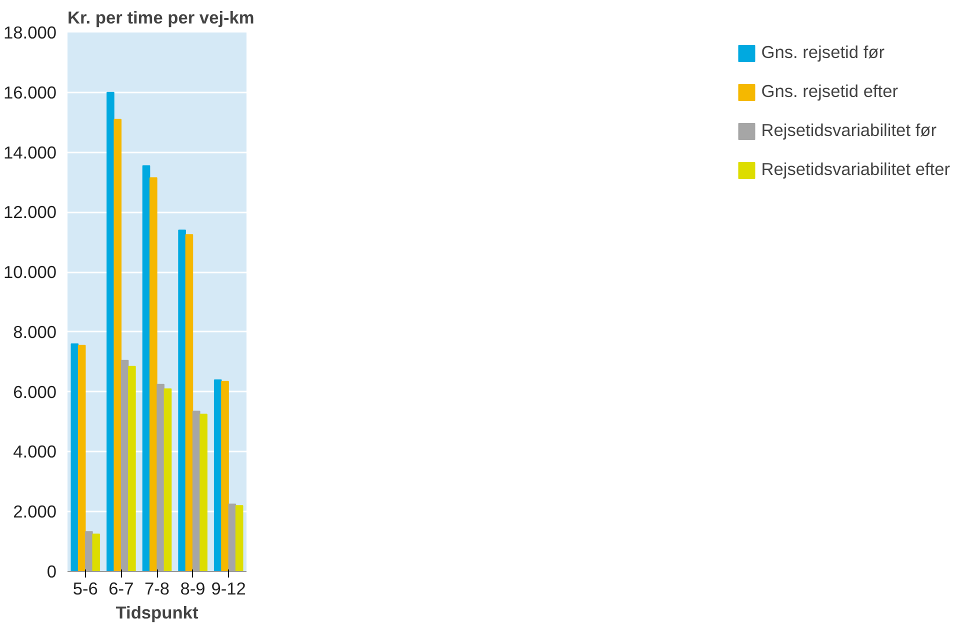 Image resolution: width=963 pixels, height=630 pixels. Describe the element at coordinates (30, 152) in the screenshot. I see `y-tick-label: 14.000` at that location.